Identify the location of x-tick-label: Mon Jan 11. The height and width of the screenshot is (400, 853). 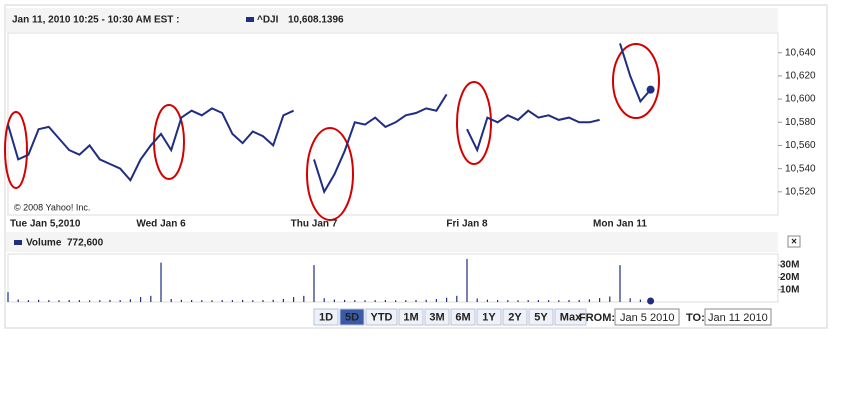
(620, 224).